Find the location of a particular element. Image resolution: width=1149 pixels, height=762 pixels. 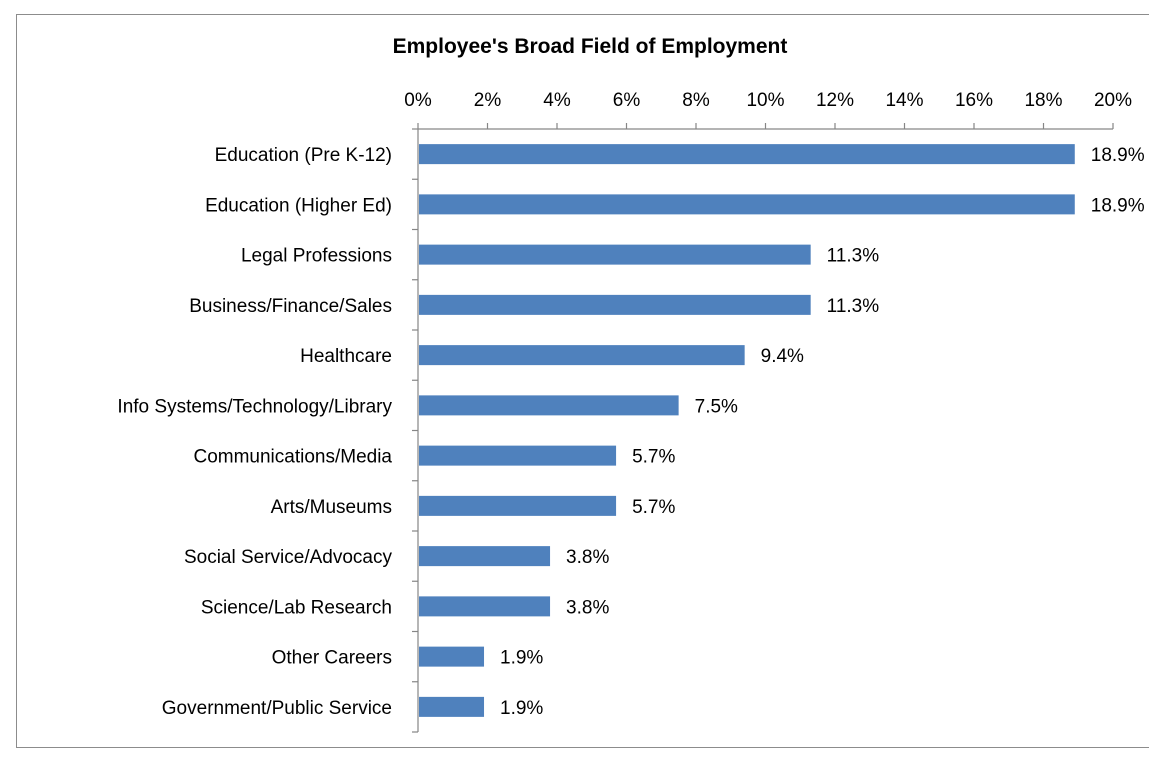

x-tick-label: 6% is located at coordinates (627, 100).